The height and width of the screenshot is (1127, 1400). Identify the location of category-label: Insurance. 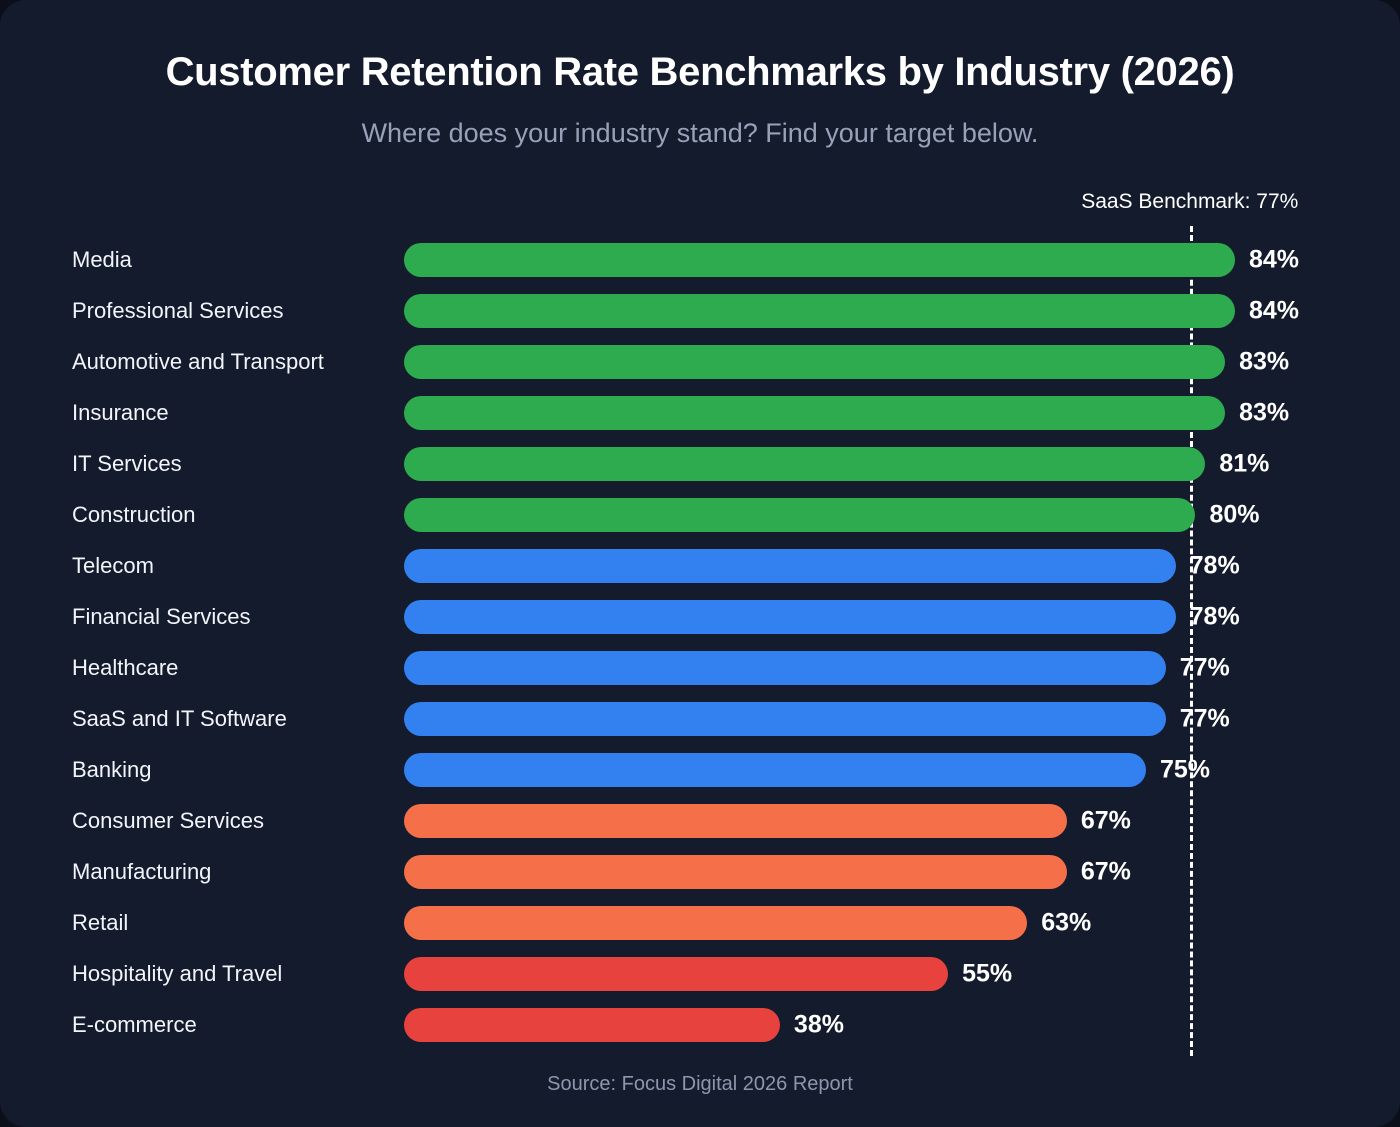
(120, 412).